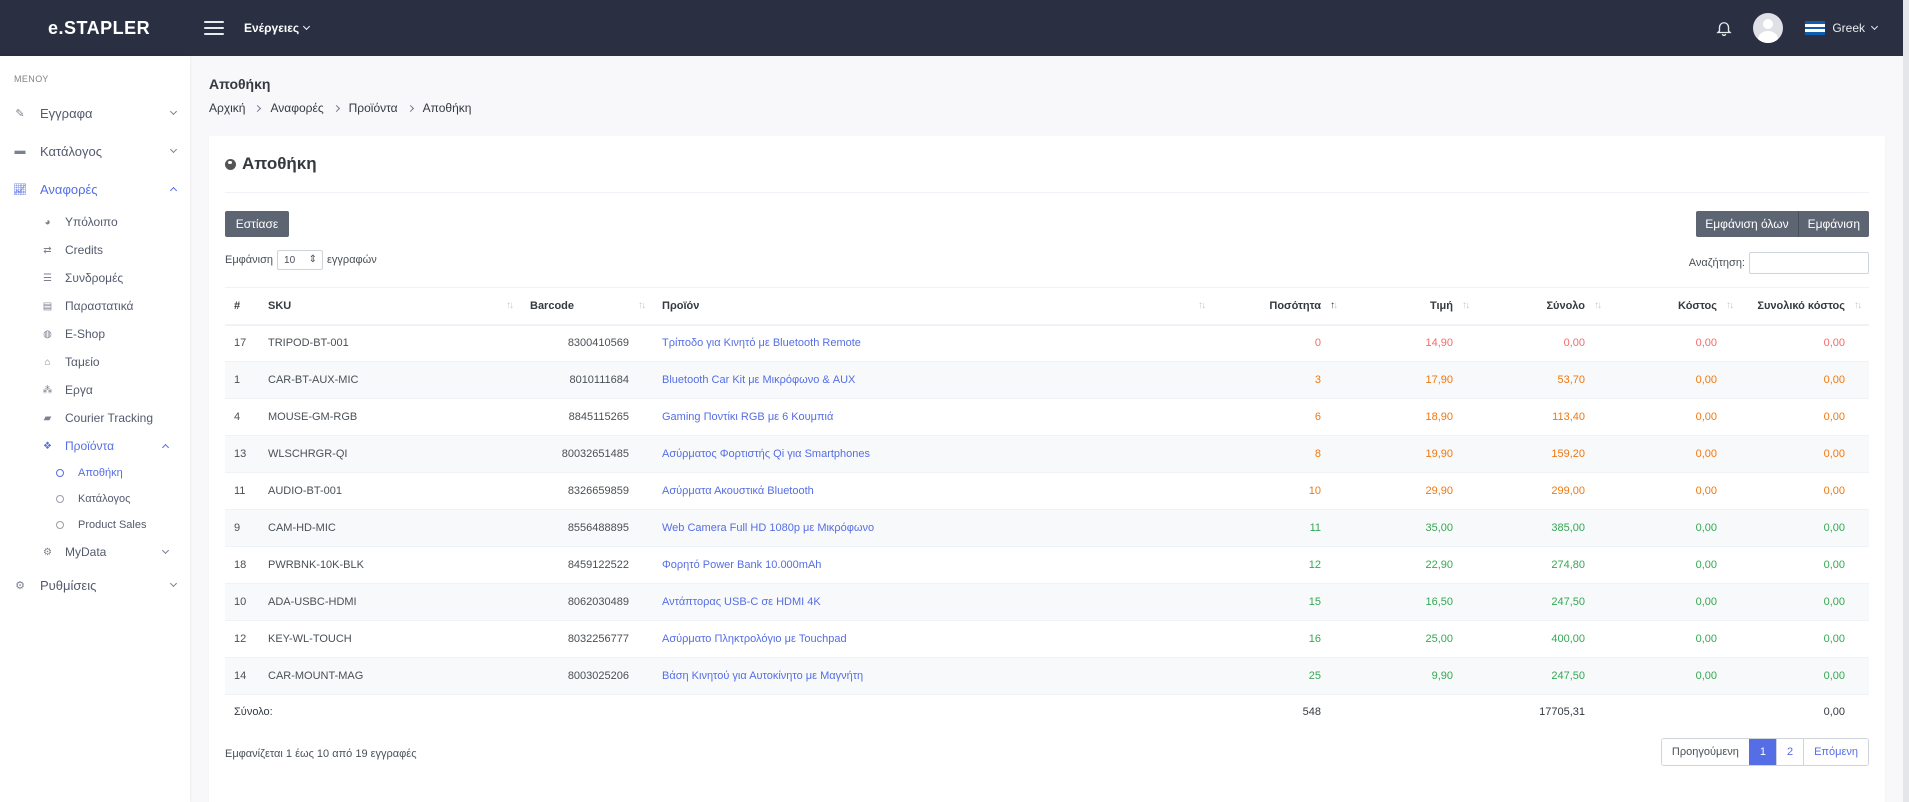  Describe the element at coordinates (214, 28) in the screenshot. I see `hamburger-menu-icon` at that location.